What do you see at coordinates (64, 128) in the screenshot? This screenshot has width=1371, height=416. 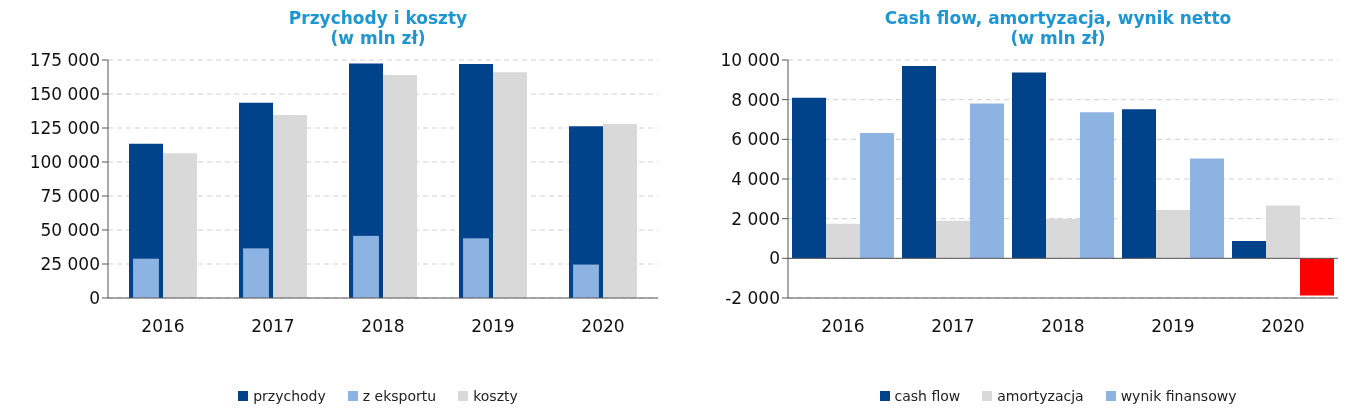 I see `y-tick-label: 125 000` at bounding box center [64, 128].